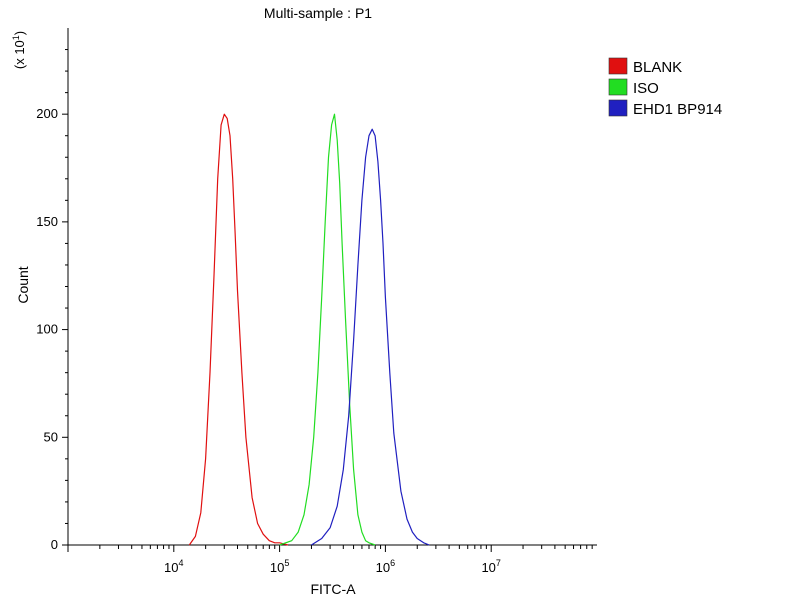 The image size is (800, 600). I want to click on x-tick-label: 10⁴, so click(173, 566).